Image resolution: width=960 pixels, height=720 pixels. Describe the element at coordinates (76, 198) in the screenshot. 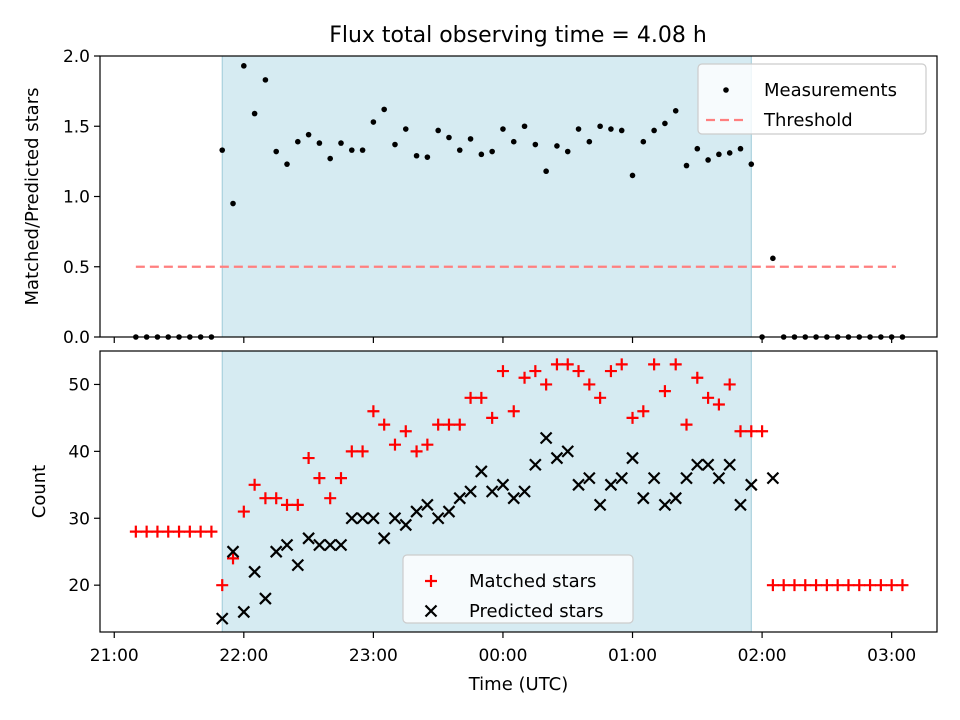

I see `y-tick-label: 1.0` at that location.